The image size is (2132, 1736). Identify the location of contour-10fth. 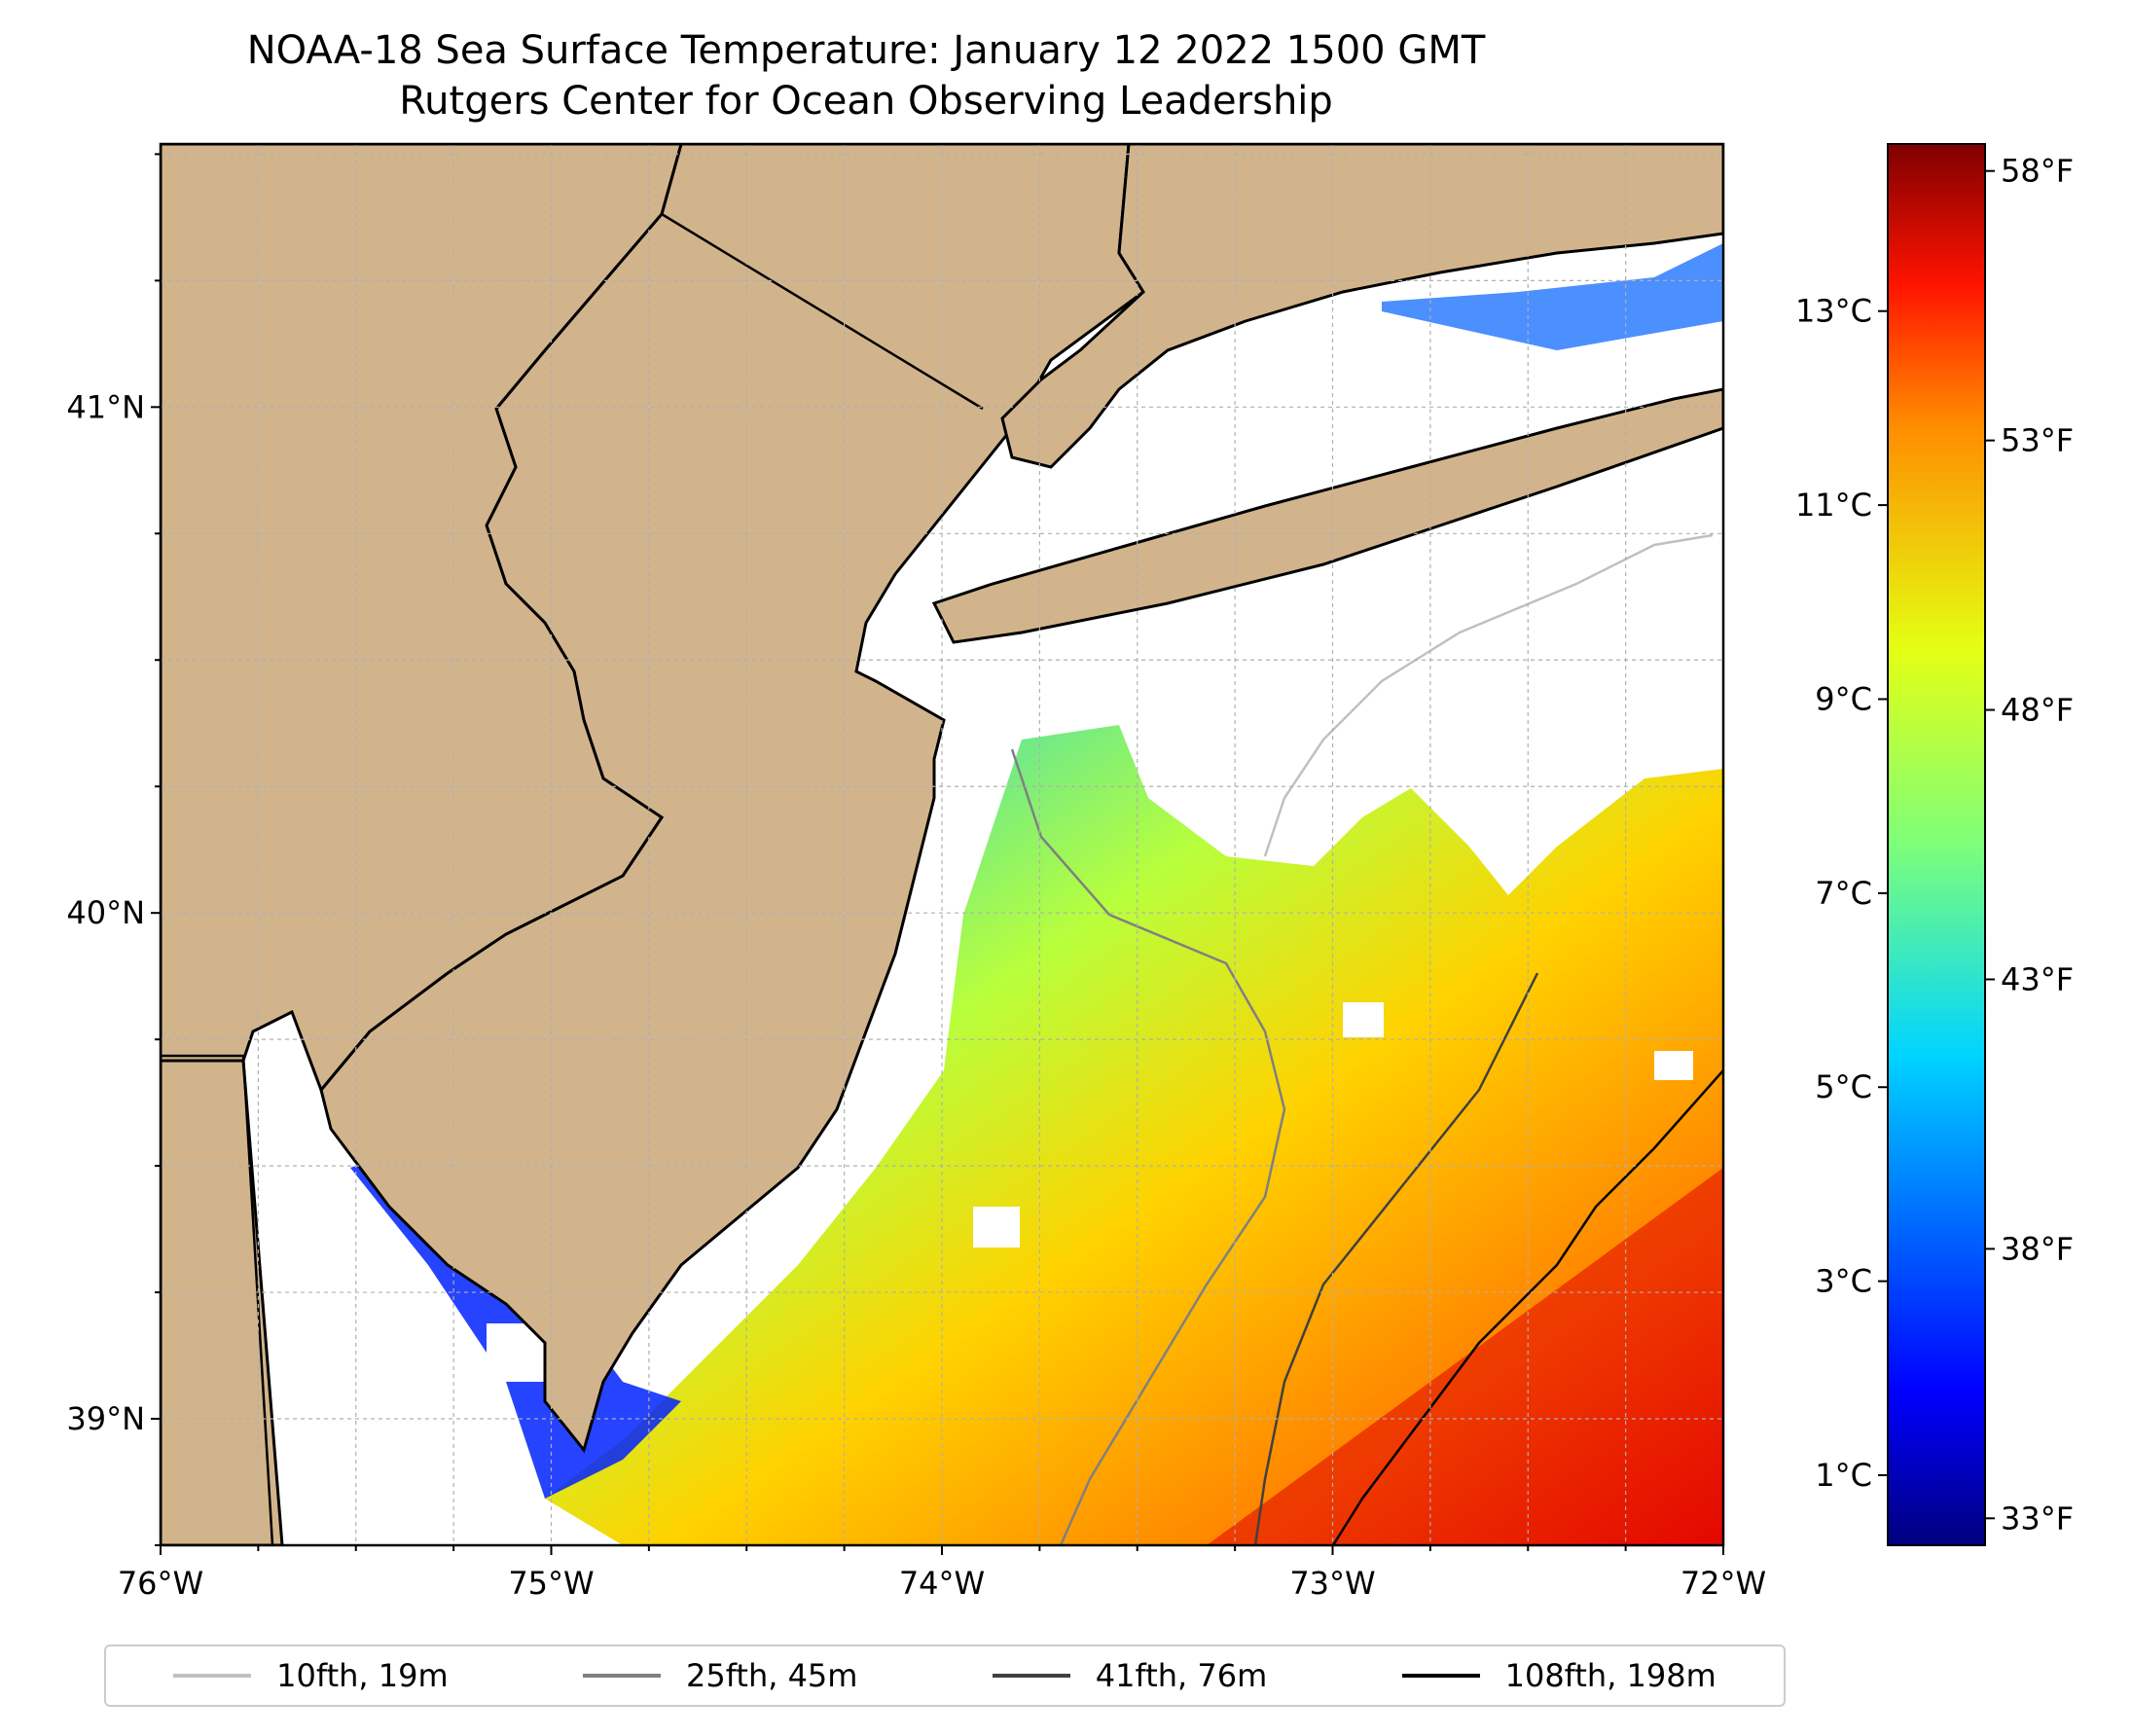
(1489, 695).